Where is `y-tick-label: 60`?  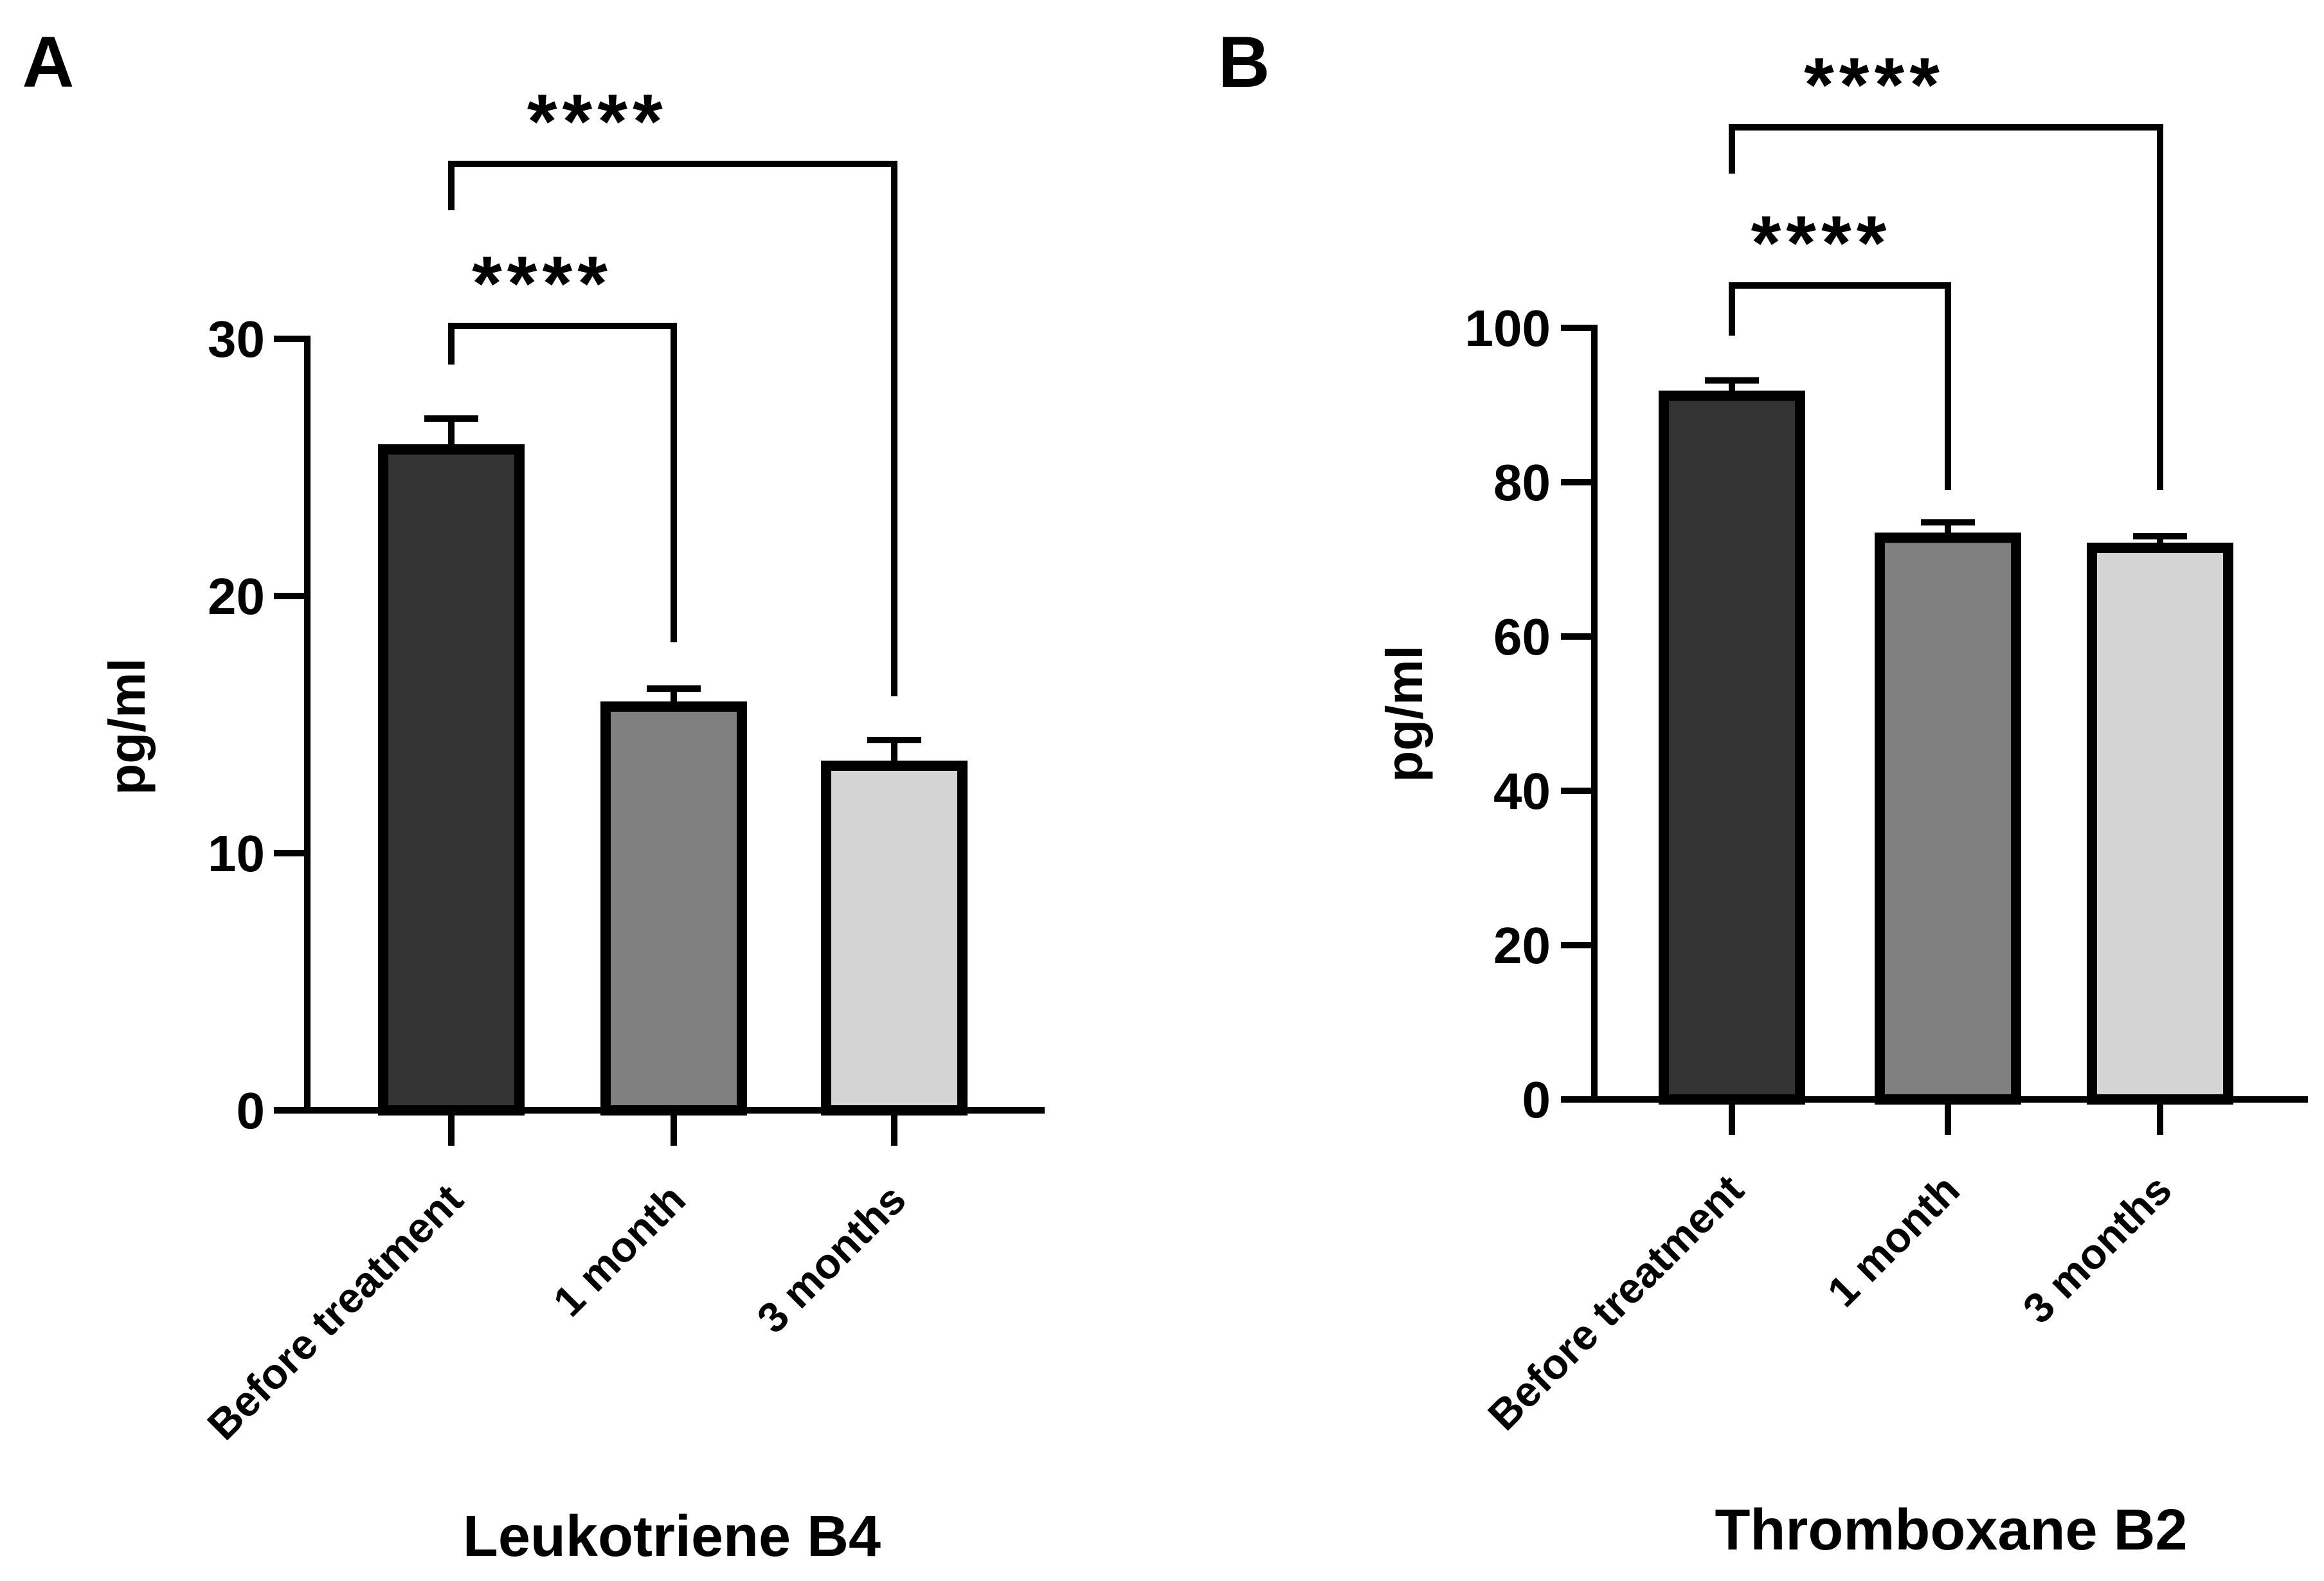
y-tick-label: 60 is located at coordinates (1522, 636).